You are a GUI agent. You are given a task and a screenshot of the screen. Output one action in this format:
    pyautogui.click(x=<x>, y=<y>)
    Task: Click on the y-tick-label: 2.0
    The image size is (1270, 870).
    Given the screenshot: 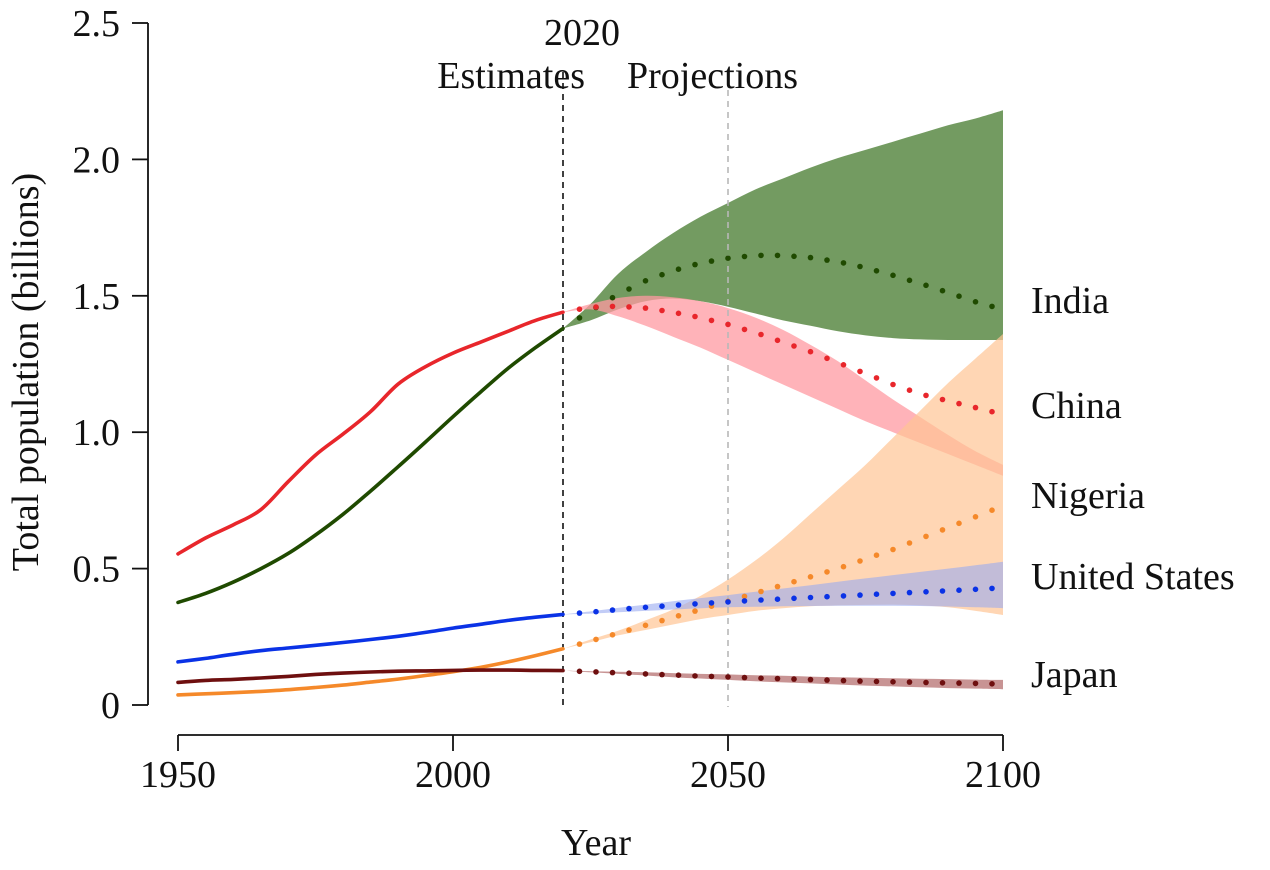 What is the action you would take?
    pyautogui.click(x=97, y=160)
    